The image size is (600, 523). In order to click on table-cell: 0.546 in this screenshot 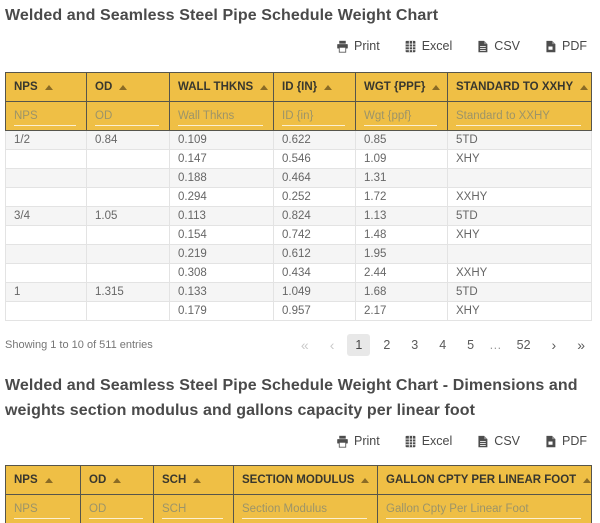, I will do `click(314, 159)`.